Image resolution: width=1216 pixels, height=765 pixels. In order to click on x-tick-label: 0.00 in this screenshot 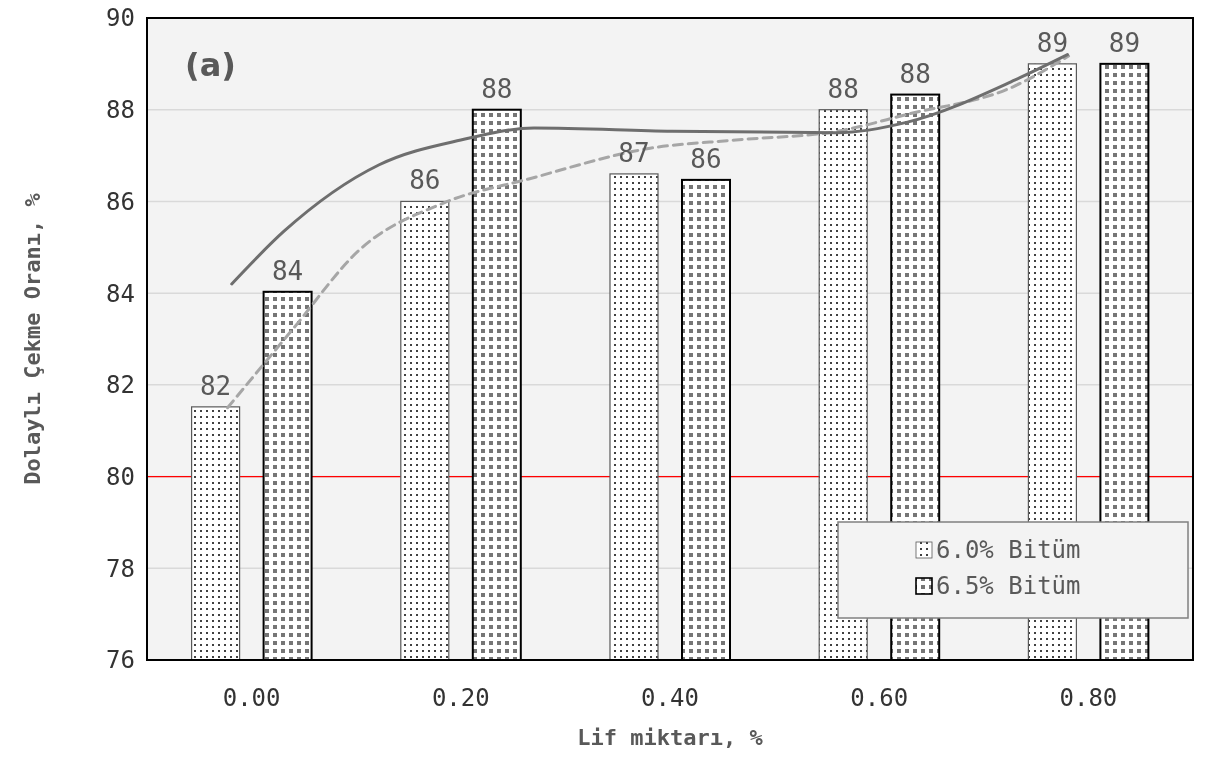, I will do `click(251, 698)`.